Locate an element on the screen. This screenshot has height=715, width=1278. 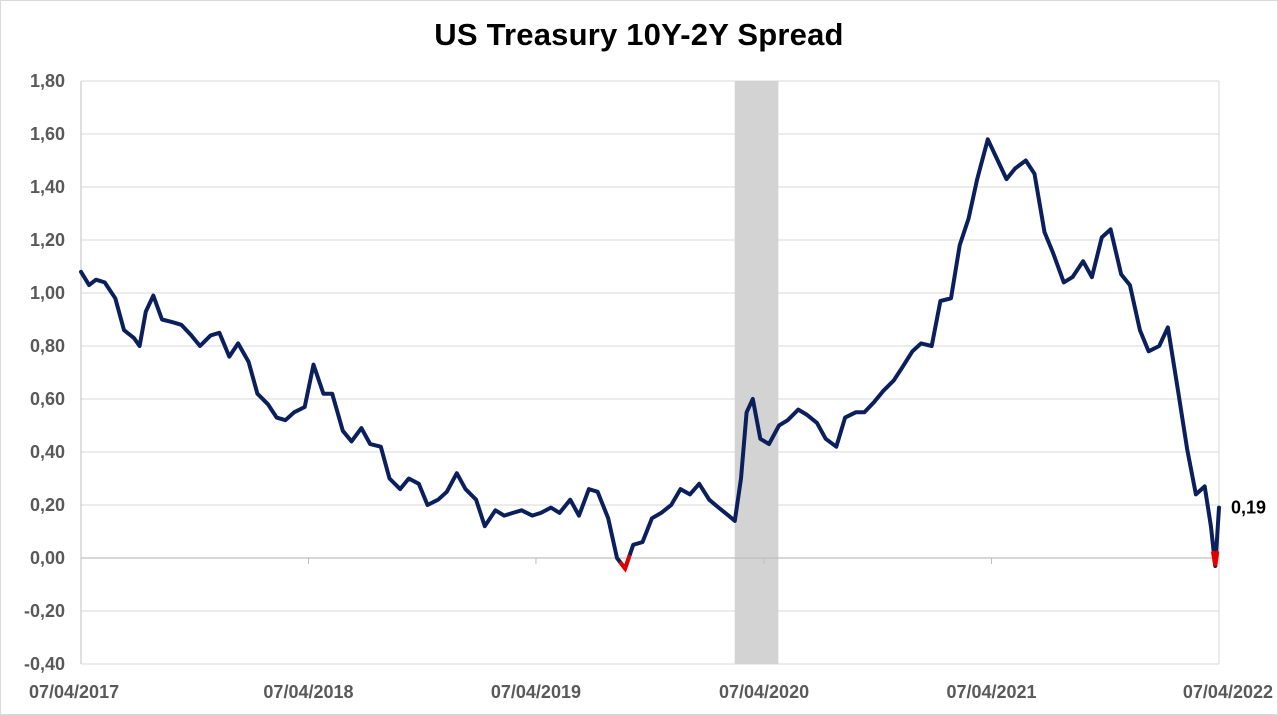
x-tick-label: 07/04/2019 is located at coordinates (536, 692).